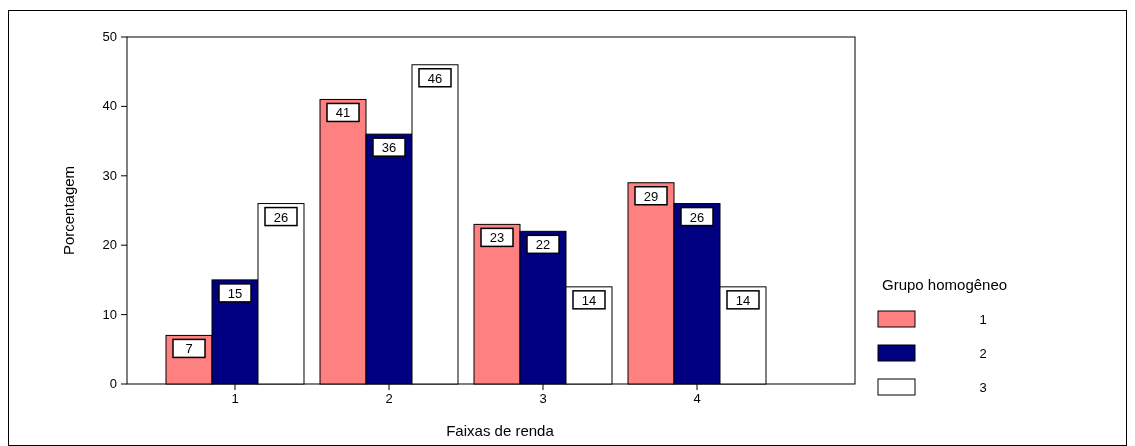 Image resolution: width=1135 pixels, height=446 pixels. Describe the element at coordinates (109, 106) in the screenshot. I see `y-tick-label: 40` at that location.